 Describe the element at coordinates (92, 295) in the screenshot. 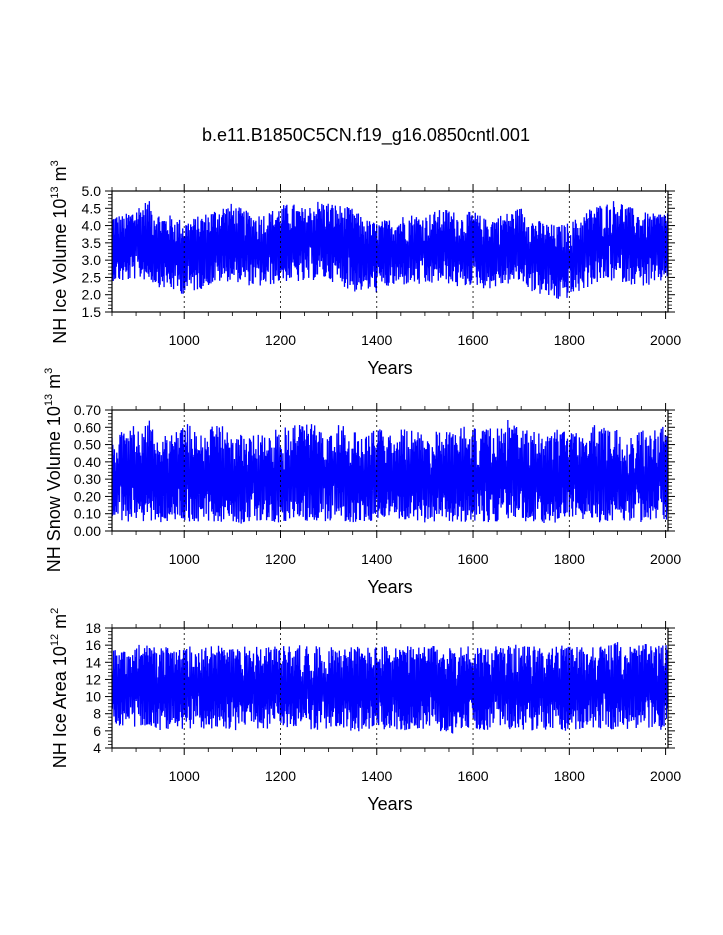

I see `ice-volume-y-tick-label: 2.0` at that location.